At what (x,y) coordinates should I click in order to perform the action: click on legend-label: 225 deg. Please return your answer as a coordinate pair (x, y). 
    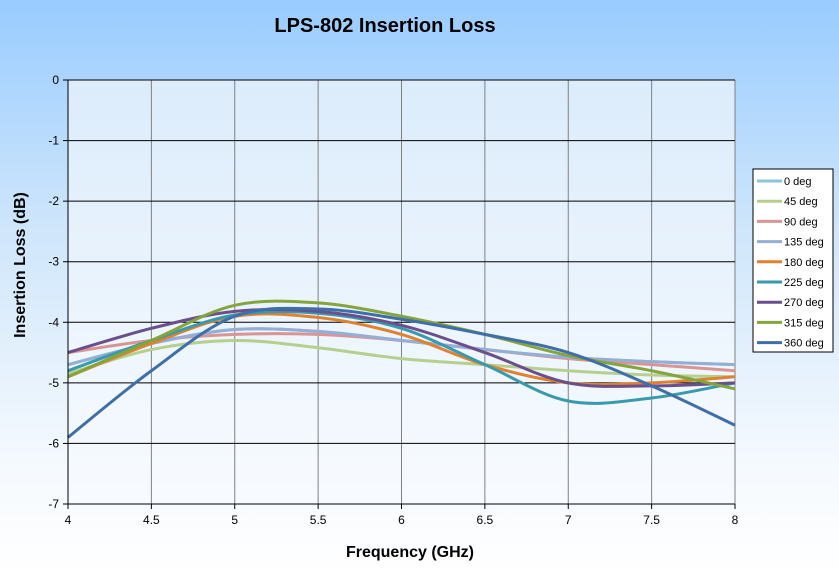
    Looking at the image, I should click on (804, 283).